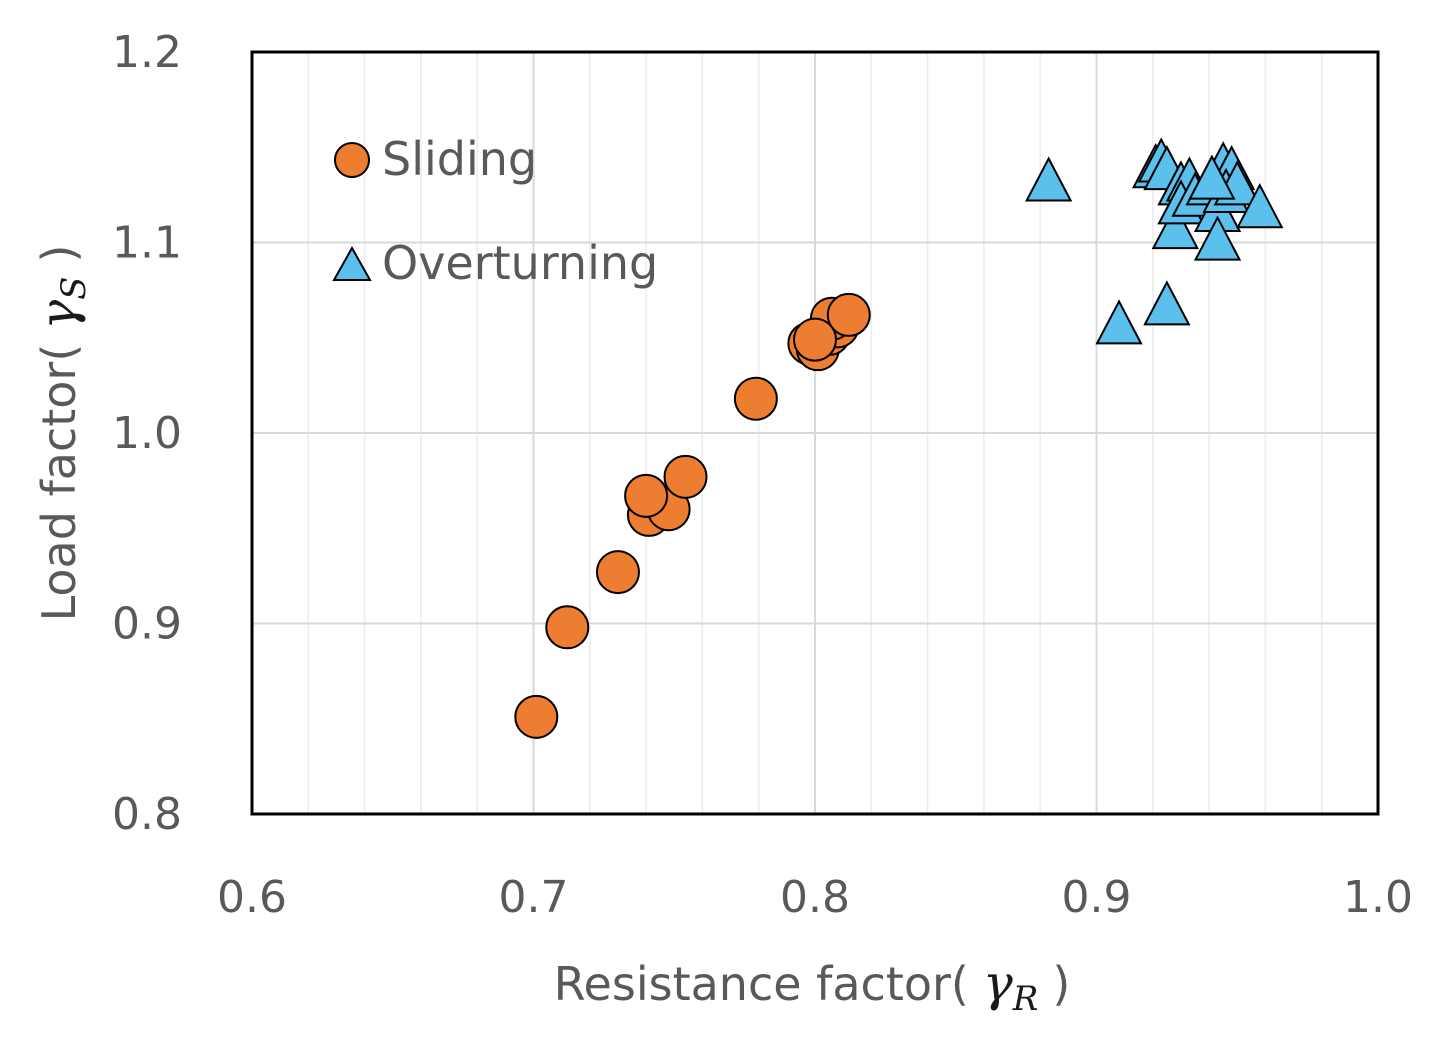  I want to click on x-axis-symbol: γ, so click(998, 983).